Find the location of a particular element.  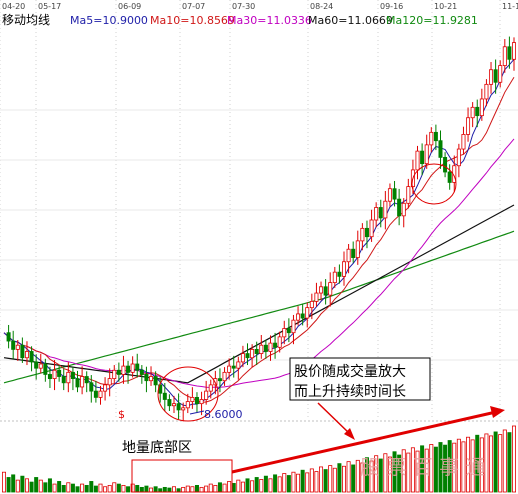

date-tick-label: 06-09 is located at coordinates (129, 6).